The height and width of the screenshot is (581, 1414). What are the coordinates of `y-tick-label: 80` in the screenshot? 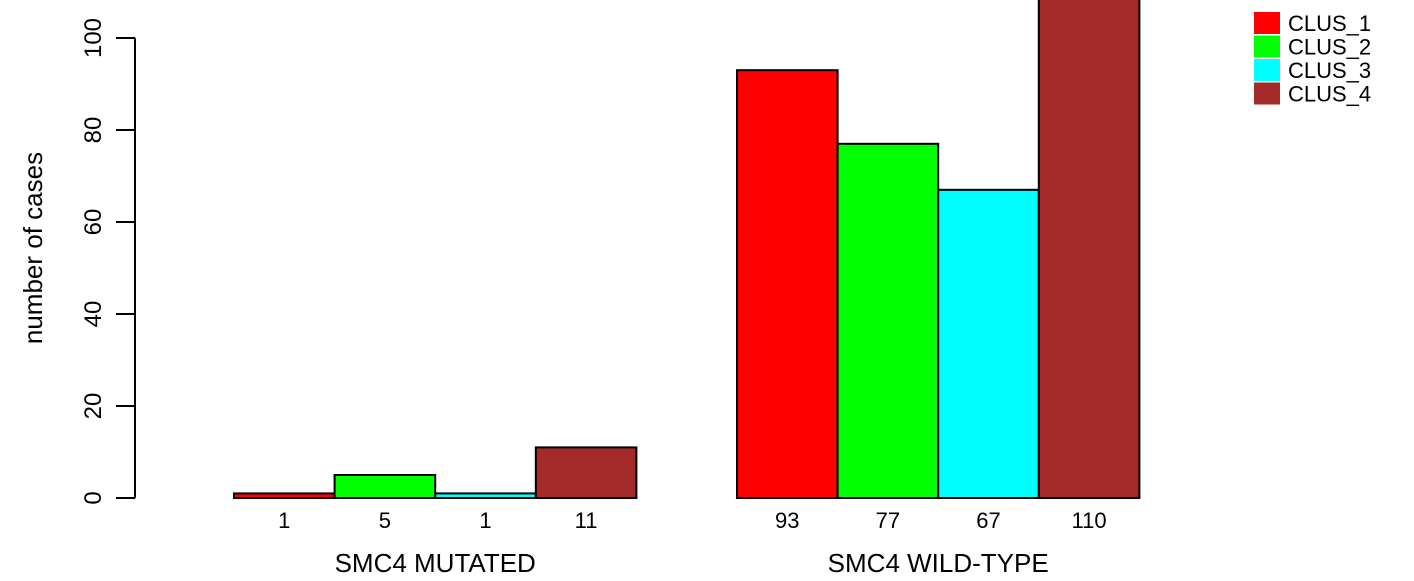 It's located at (93, 130).